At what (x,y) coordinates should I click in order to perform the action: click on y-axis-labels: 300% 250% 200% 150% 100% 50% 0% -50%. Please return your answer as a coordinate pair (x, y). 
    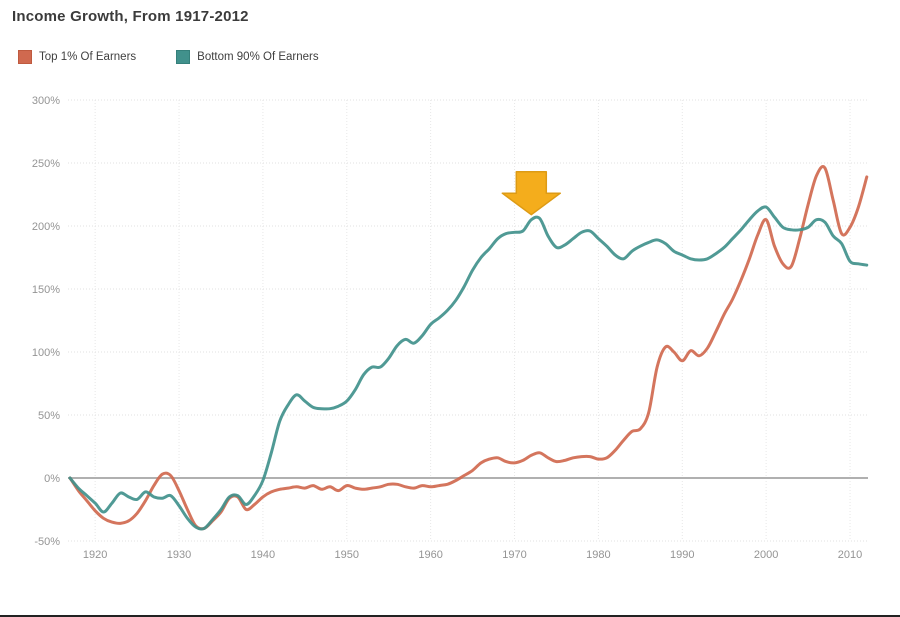
    Looking at the image, I should click on (46, 321).